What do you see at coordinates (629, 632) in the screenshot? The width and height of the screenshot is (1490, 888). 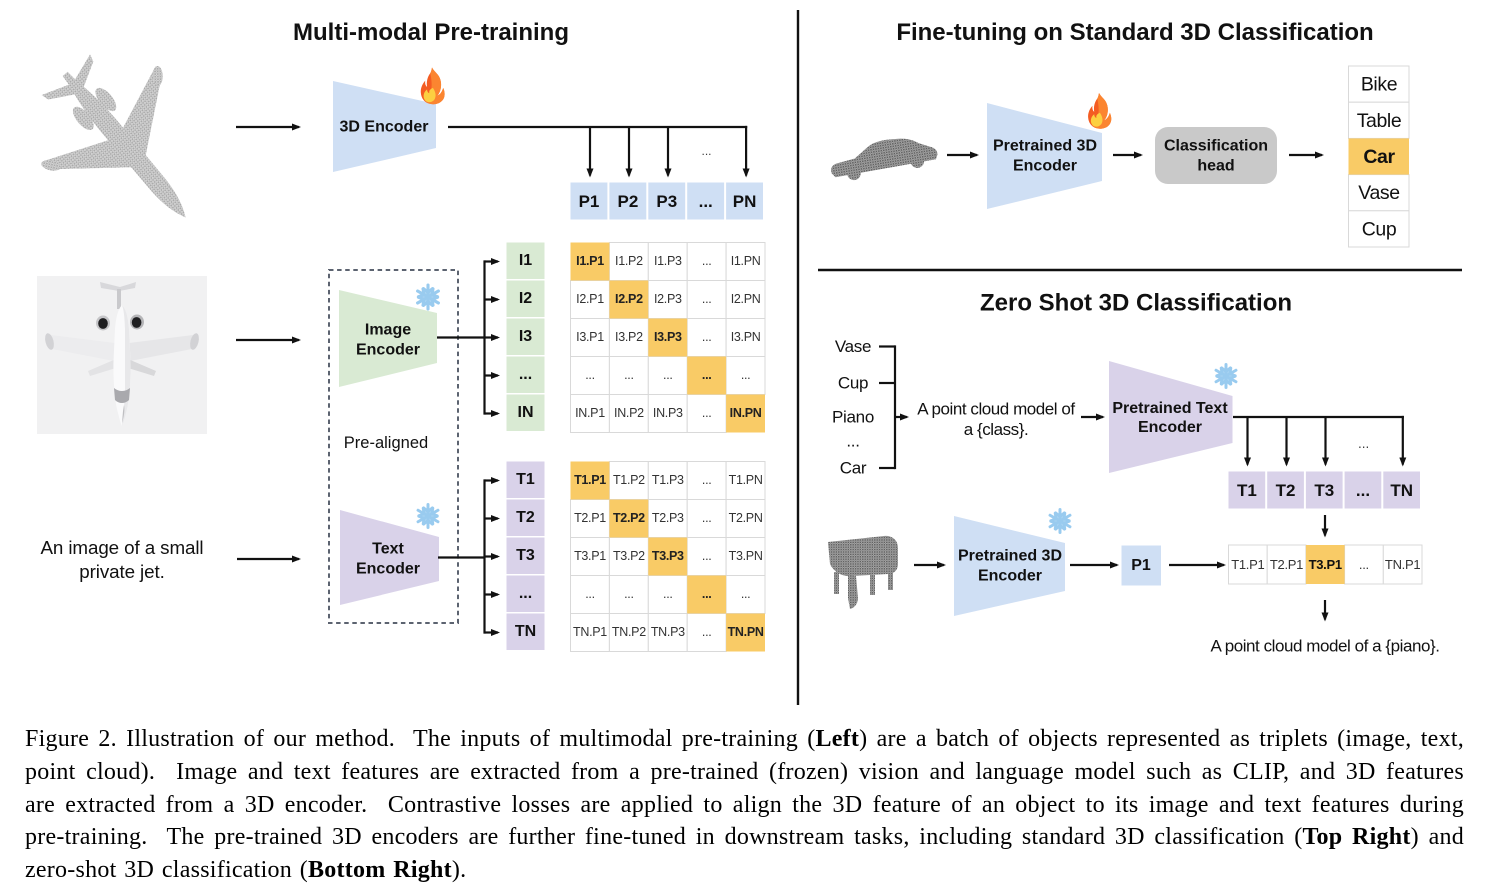 I see `svg-text: TN.P2` at bounding box center [629, 632].